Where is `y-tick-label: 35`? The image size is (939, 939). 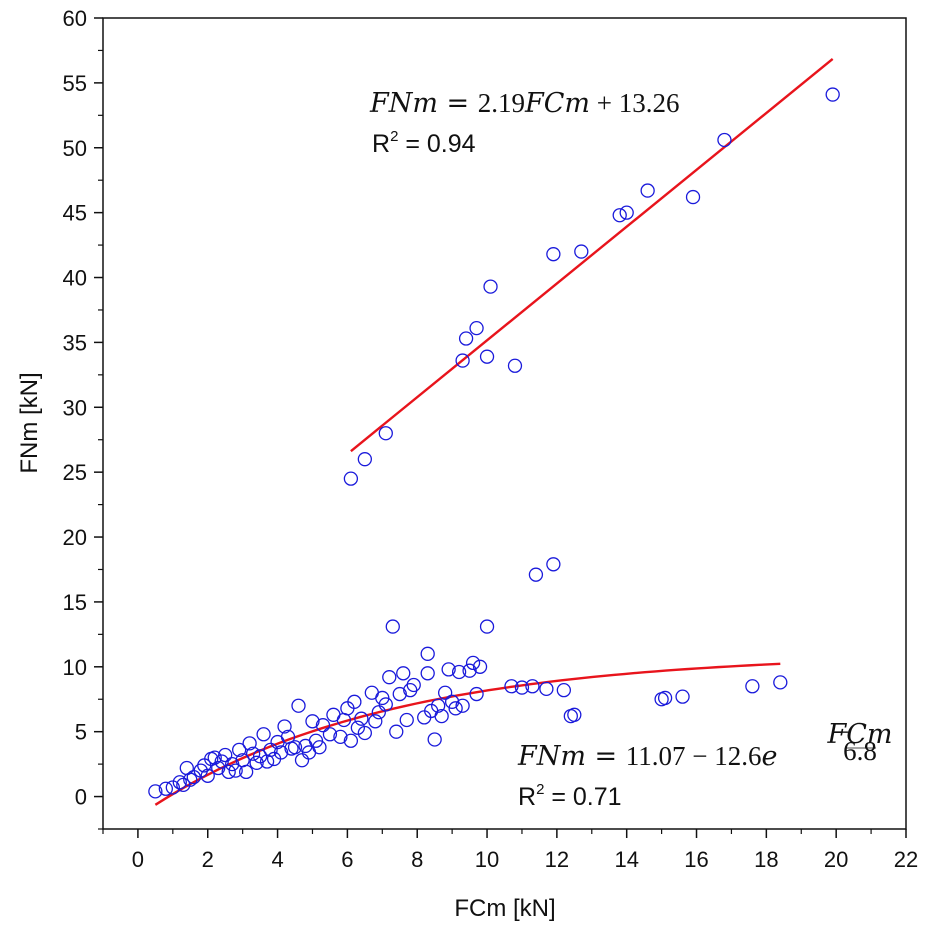 y-tick-label: 35 is located at coordinates (75, 342).